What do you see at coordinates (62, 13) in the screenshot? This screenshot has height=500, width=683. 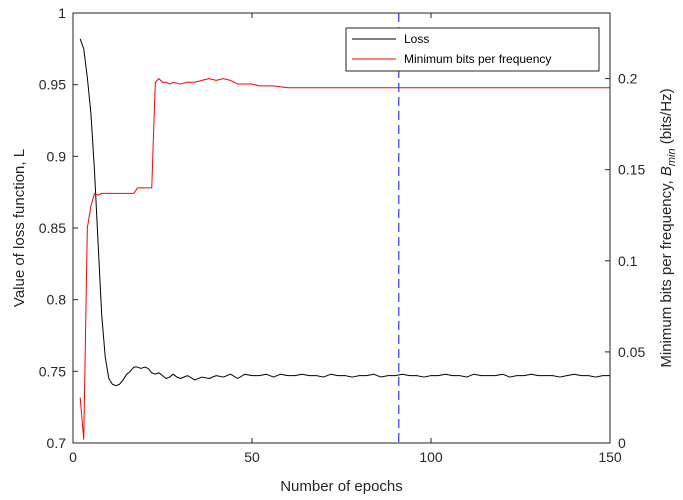 I see `y-left-tick-label: 1` at bounding box center [62, 13].